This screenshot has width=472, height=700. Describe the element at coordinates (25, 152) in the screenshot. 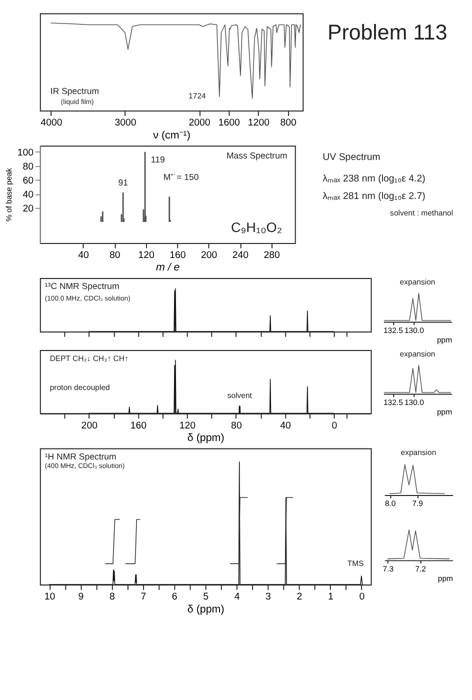

I see `y-tick-label: 100` at that location.